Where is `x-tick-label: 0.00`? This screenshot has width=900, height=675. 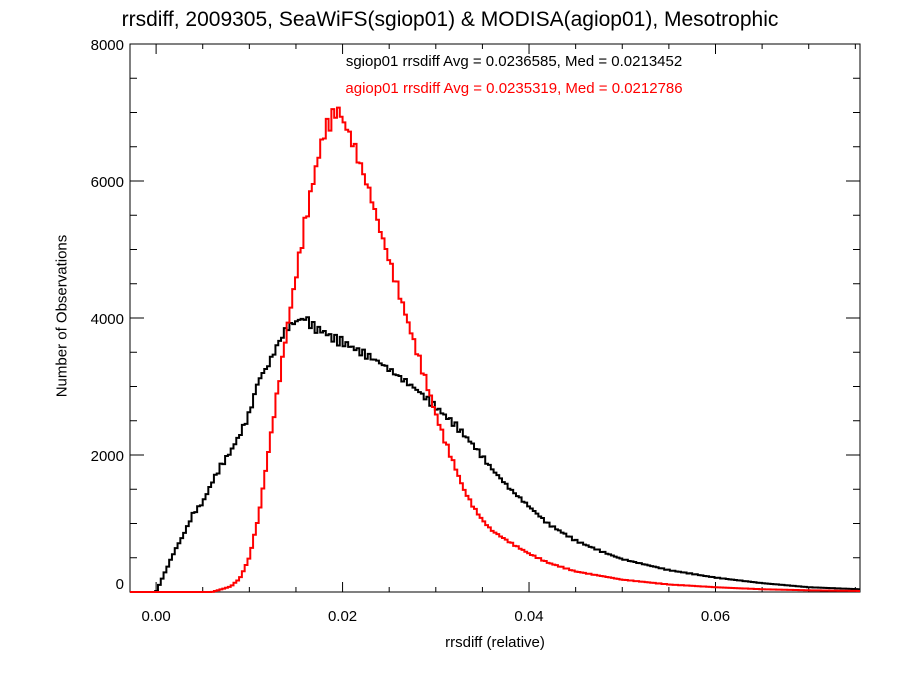
x-tick-label: 0.00 is located at coordinates (156, 616).